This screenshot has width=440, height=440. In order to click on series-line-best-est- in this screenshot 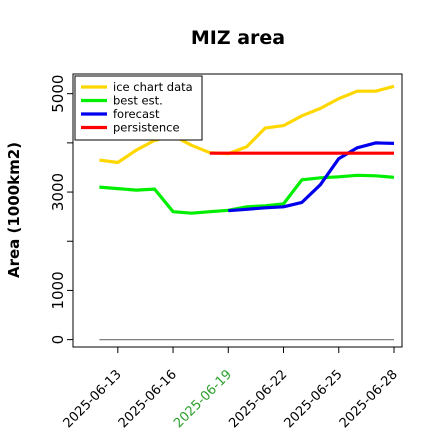, I will do `click(247, 194)`.